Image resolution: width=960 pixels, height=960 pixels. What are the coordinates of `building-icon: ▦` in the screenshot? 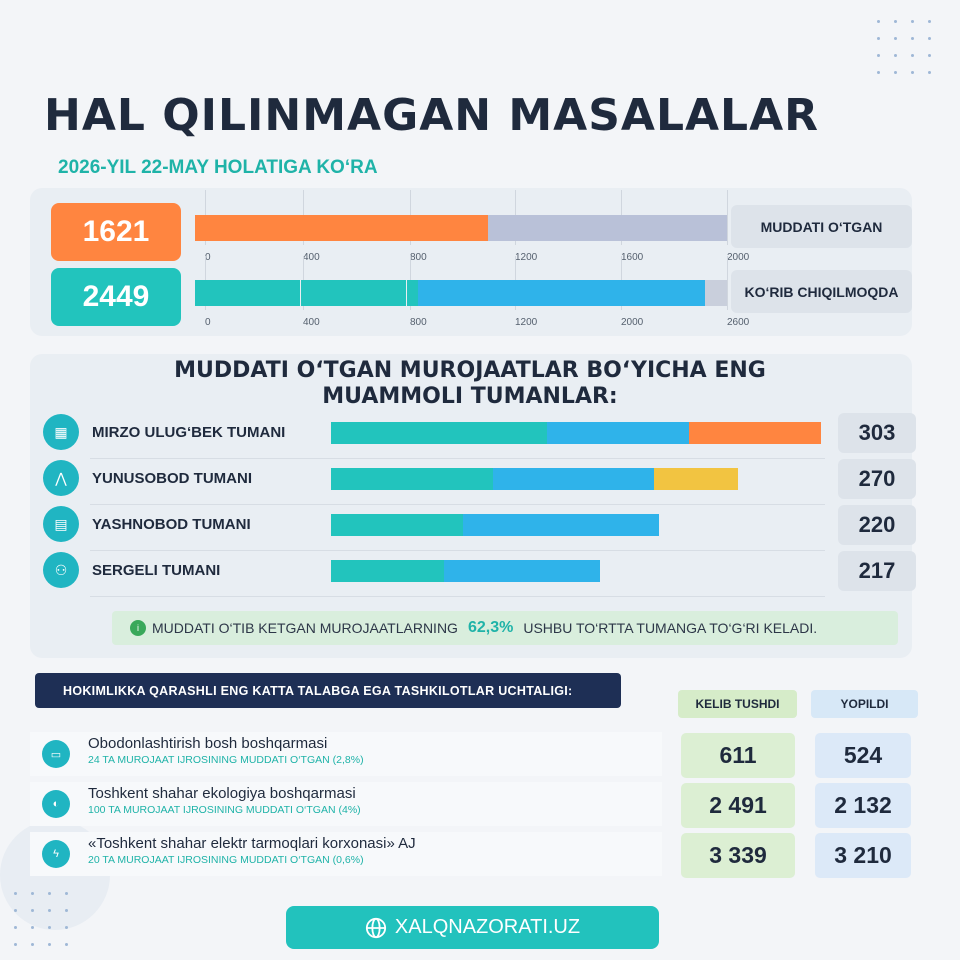 It's located at (61, 432).